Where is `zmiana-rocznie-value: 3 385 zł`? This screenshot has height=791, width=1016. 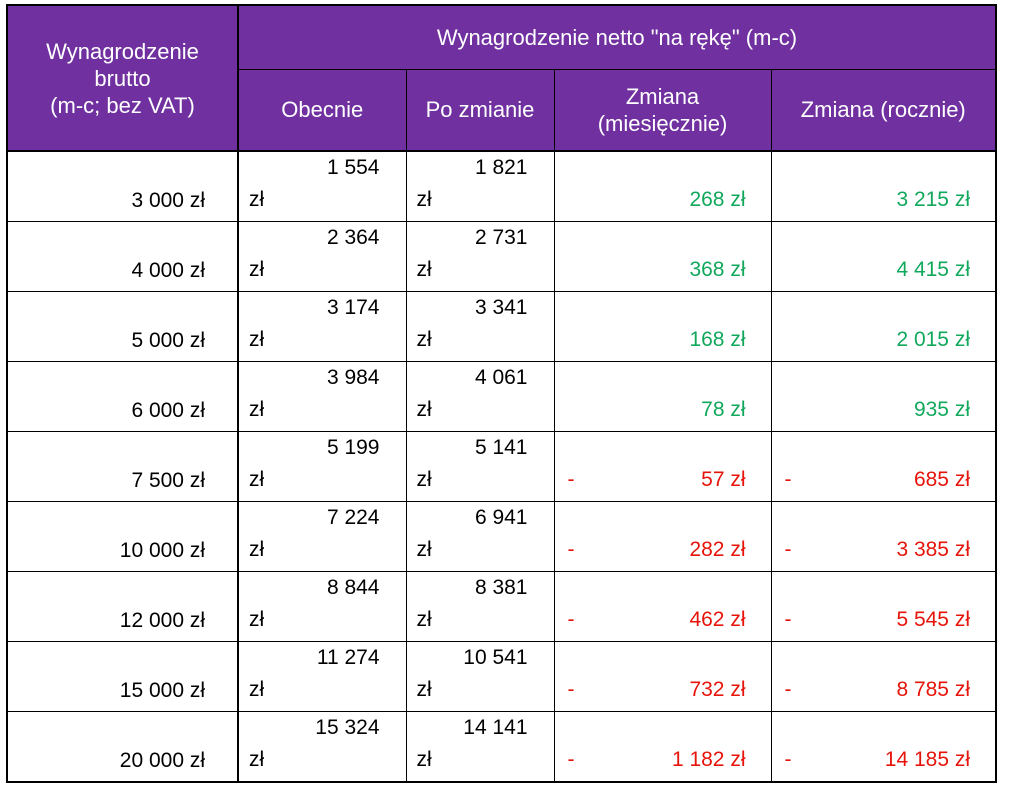
zmiana-rocznie-value: 3 385 zł is located at coordinates (933, 549).